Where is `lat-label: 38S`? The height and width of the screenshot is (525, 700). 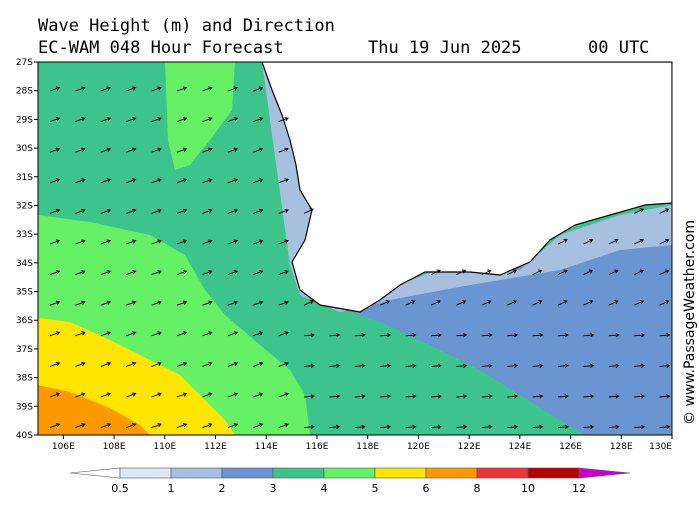 lat-label: 38S is located at coordinates (24, 379).